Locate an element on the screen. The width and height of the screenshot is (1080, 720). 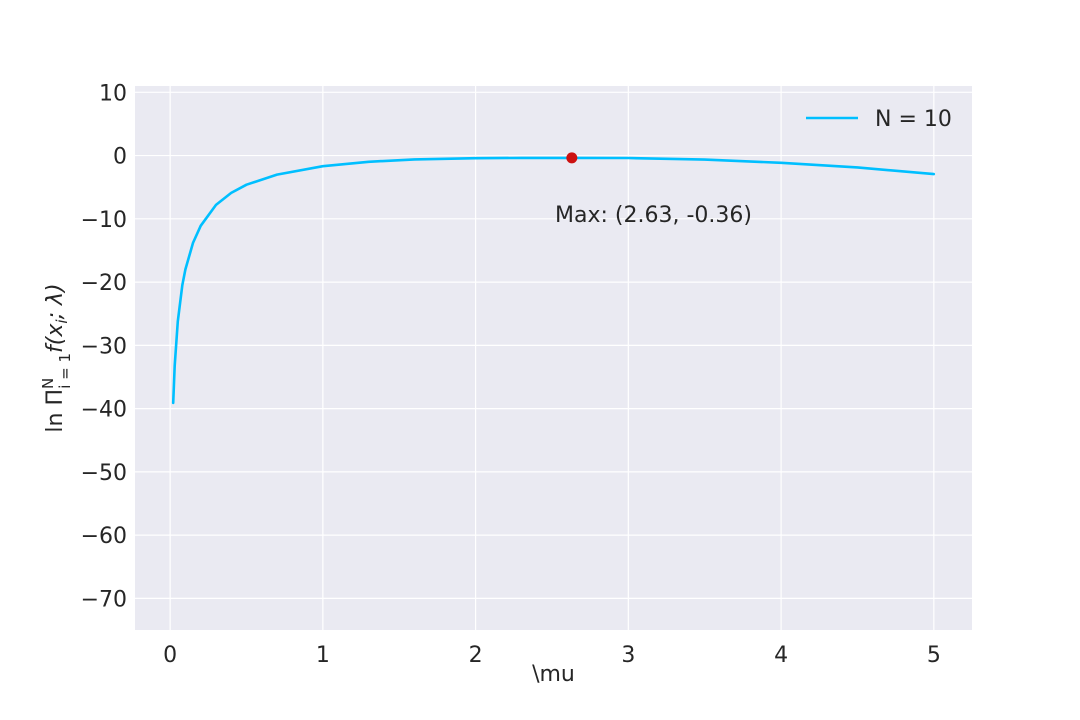
y-tick-label: −10 is located at coordinates (104, 220).